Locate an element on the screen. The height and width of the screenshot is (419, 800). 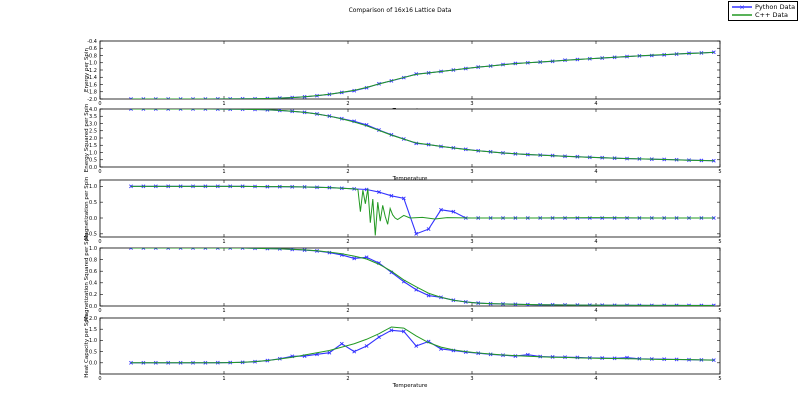
legend-entry-python: × Python Data is located at coordinates (763, 7).